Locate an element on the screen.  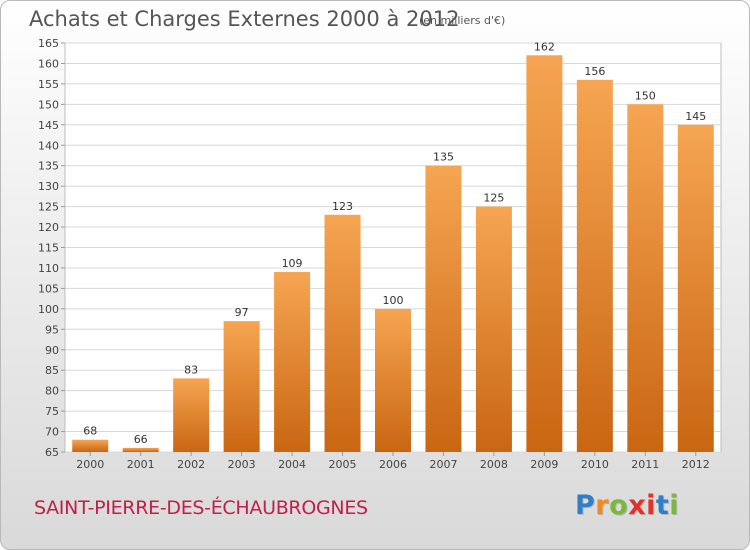
y-tick-label: 165 is located at coordinates (48, 43).